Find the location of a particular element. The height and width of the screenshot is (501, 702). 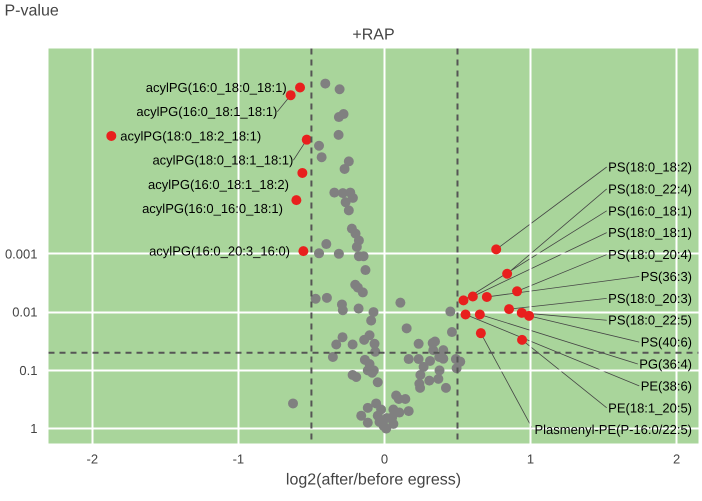

y-tick-label: 0.1 is located at coordinates (28, 370).